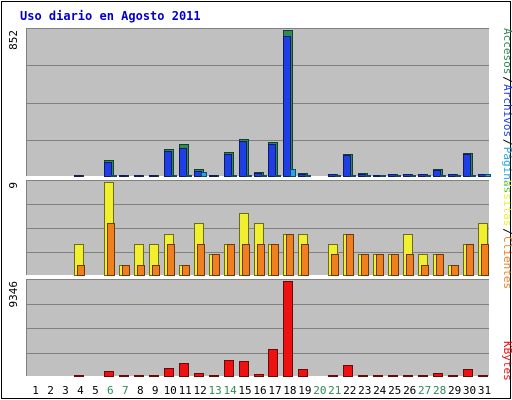  Describe the element at coordinates (140, 390) in the screenshot. I see `x-tick-label: 8` at that location.